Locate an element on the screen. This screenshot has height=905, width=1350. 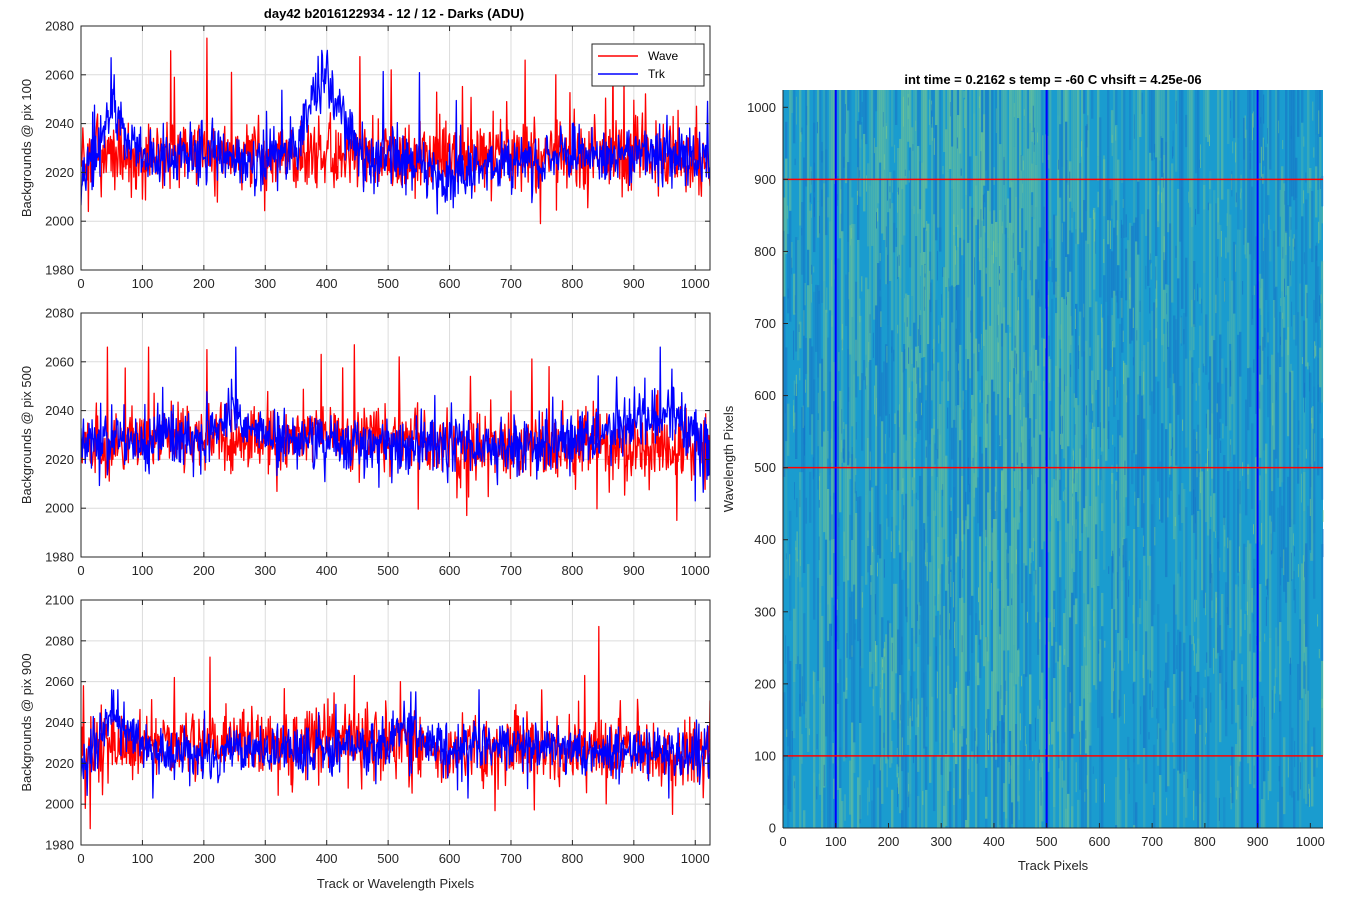
x-tick-label: 700 is located at coordinates (511, 858).